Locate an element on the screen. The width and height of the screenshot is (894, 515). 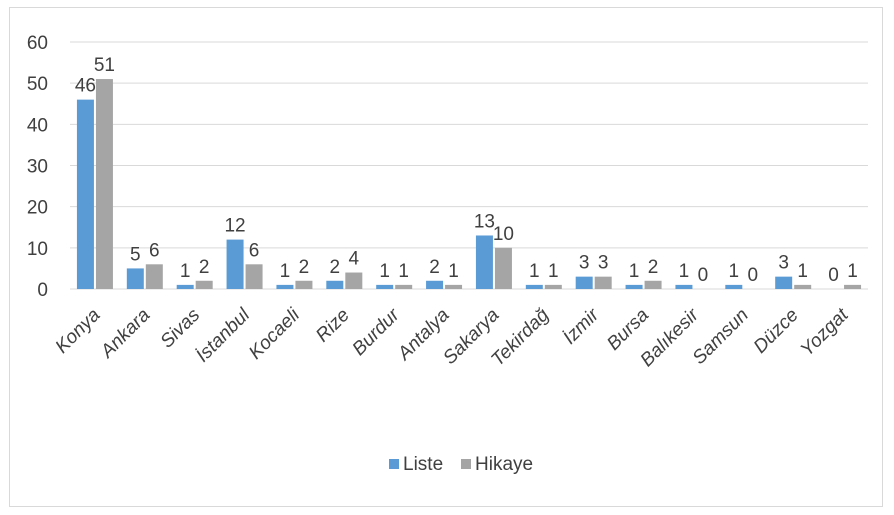
y-tick-label: 30 is located at coordinates (37, 167).